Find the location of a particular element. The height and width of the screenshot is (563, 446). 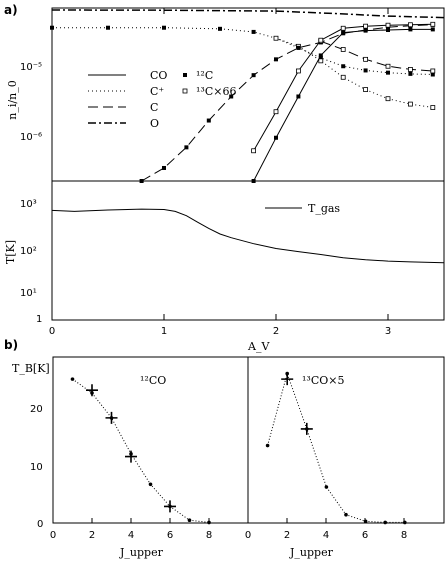

chart-a-bottom-xtick-2: 2 is located at coordinates (276, 331).